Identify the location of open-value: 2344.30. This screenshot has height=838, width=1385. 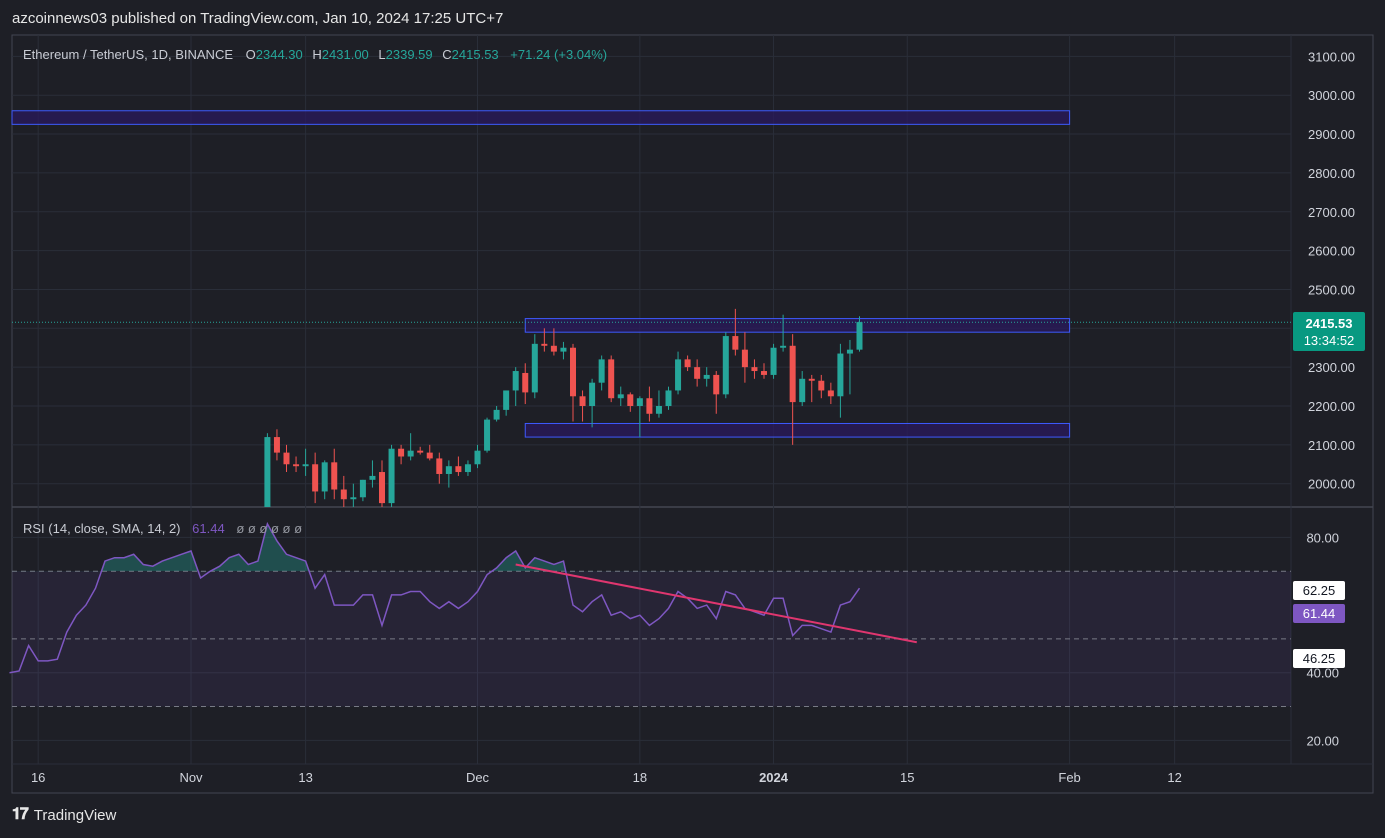
(279, 54).